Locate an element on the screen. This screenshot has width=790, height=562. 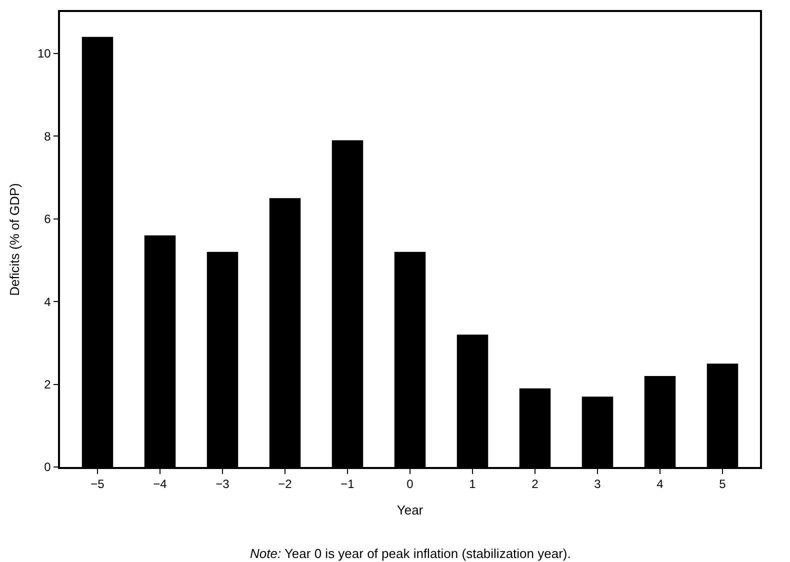
x-tick-label: 4 is located at coordinates (660, 484).